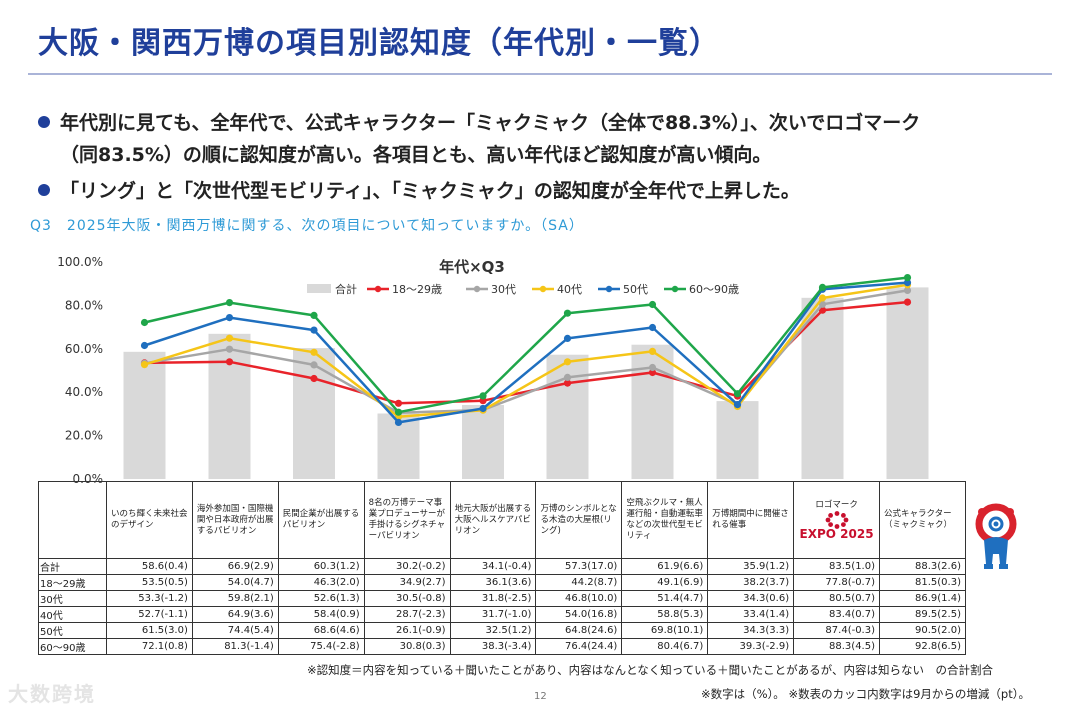  Describe the element at coordinates (579, 566) in the screenshot. I see `table-cell: 57.3(17.0)` at that location.